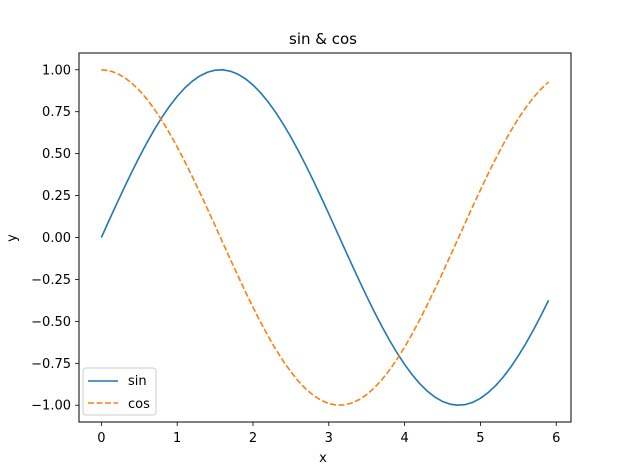 This screenshot has height=468, width=631. What do you see at coordinates (323, 458) in the screenshot?
I see `x-axis-label: x` at bounding box center [323, 458].